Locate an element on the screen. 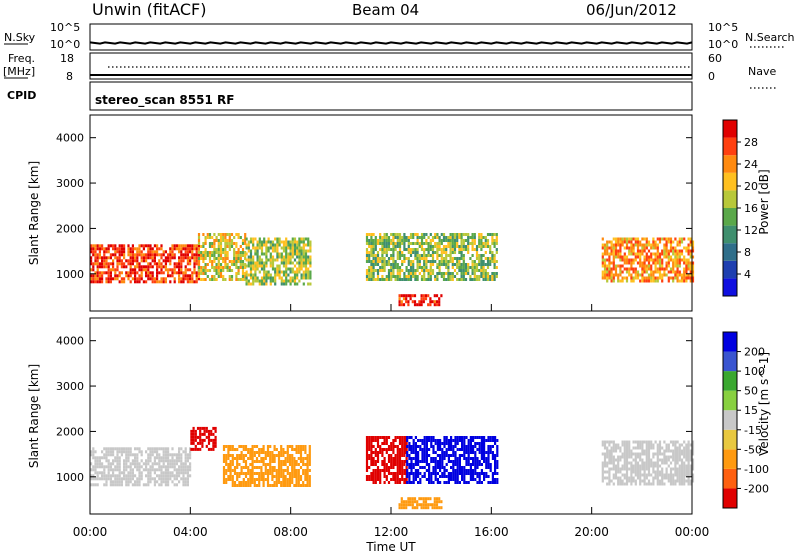 The image size is (800, 554). colorbar-tick-label: 100 is located at coordinates (754, 371).